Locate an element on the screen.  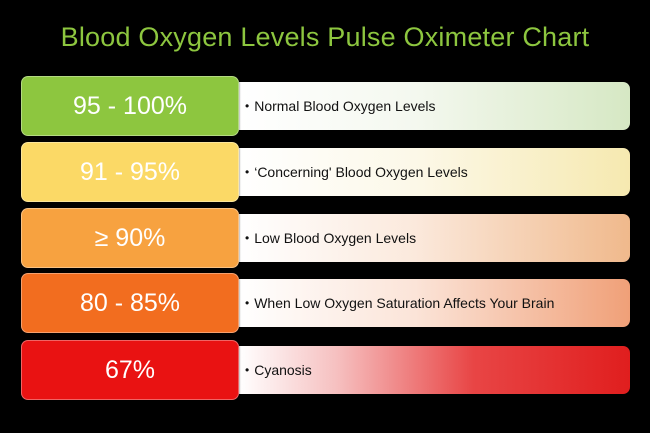
description-text: Normal Blood Oxygen Levels is located at coordinates (345, 106).